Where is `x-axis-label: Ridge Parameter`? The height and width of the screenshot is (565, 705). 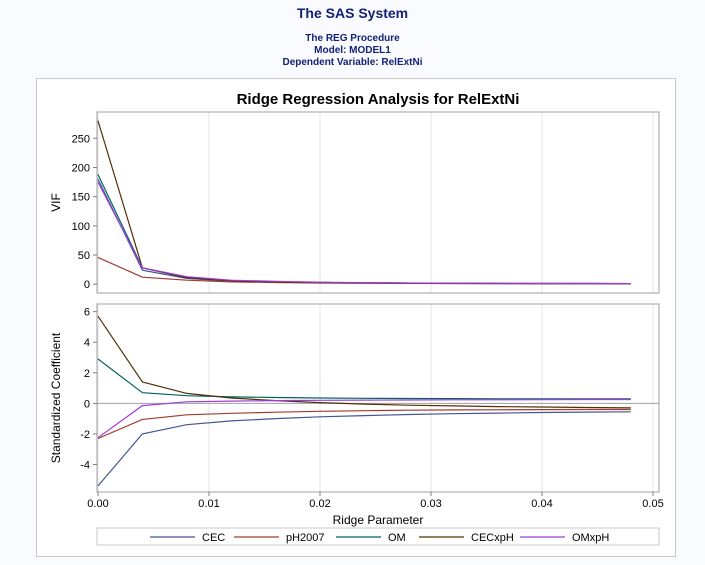 x-axis-label: Ridge Parameter is located at coordinates (378, 520).